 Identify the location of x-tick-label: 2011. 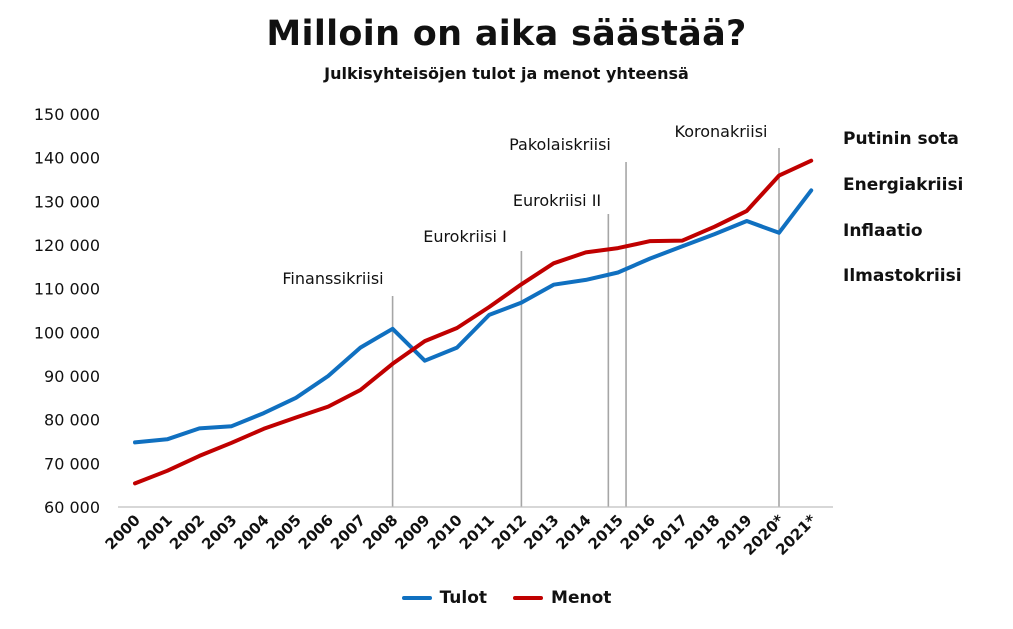
(477, 532).